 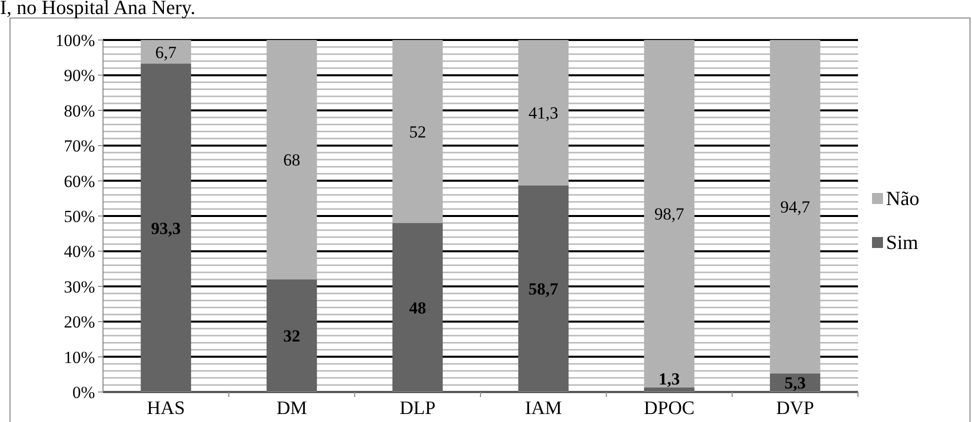 What do you see at coordinates (292, 408) in the screenshot?
I see `x-tick-label: DM` at bounding box center [292, 408].